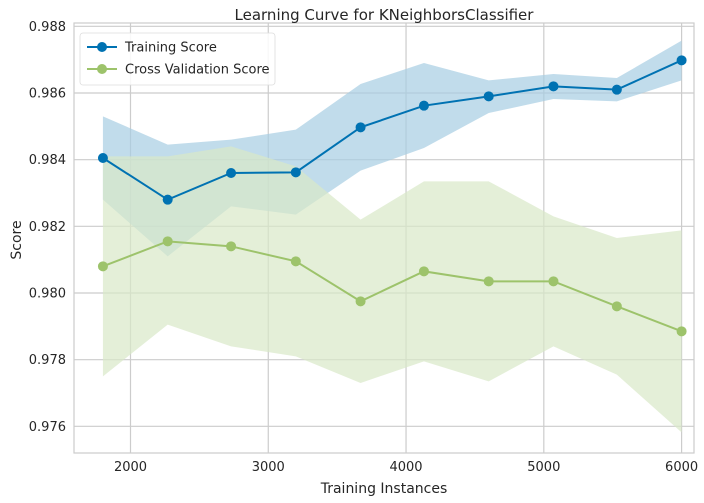 The height and width of the screenshot is (503, 704). What do you see at coordinates (130, 467) in the screenshot?
I see `x-tick-label: 2000` at bounding box center [130, 467].